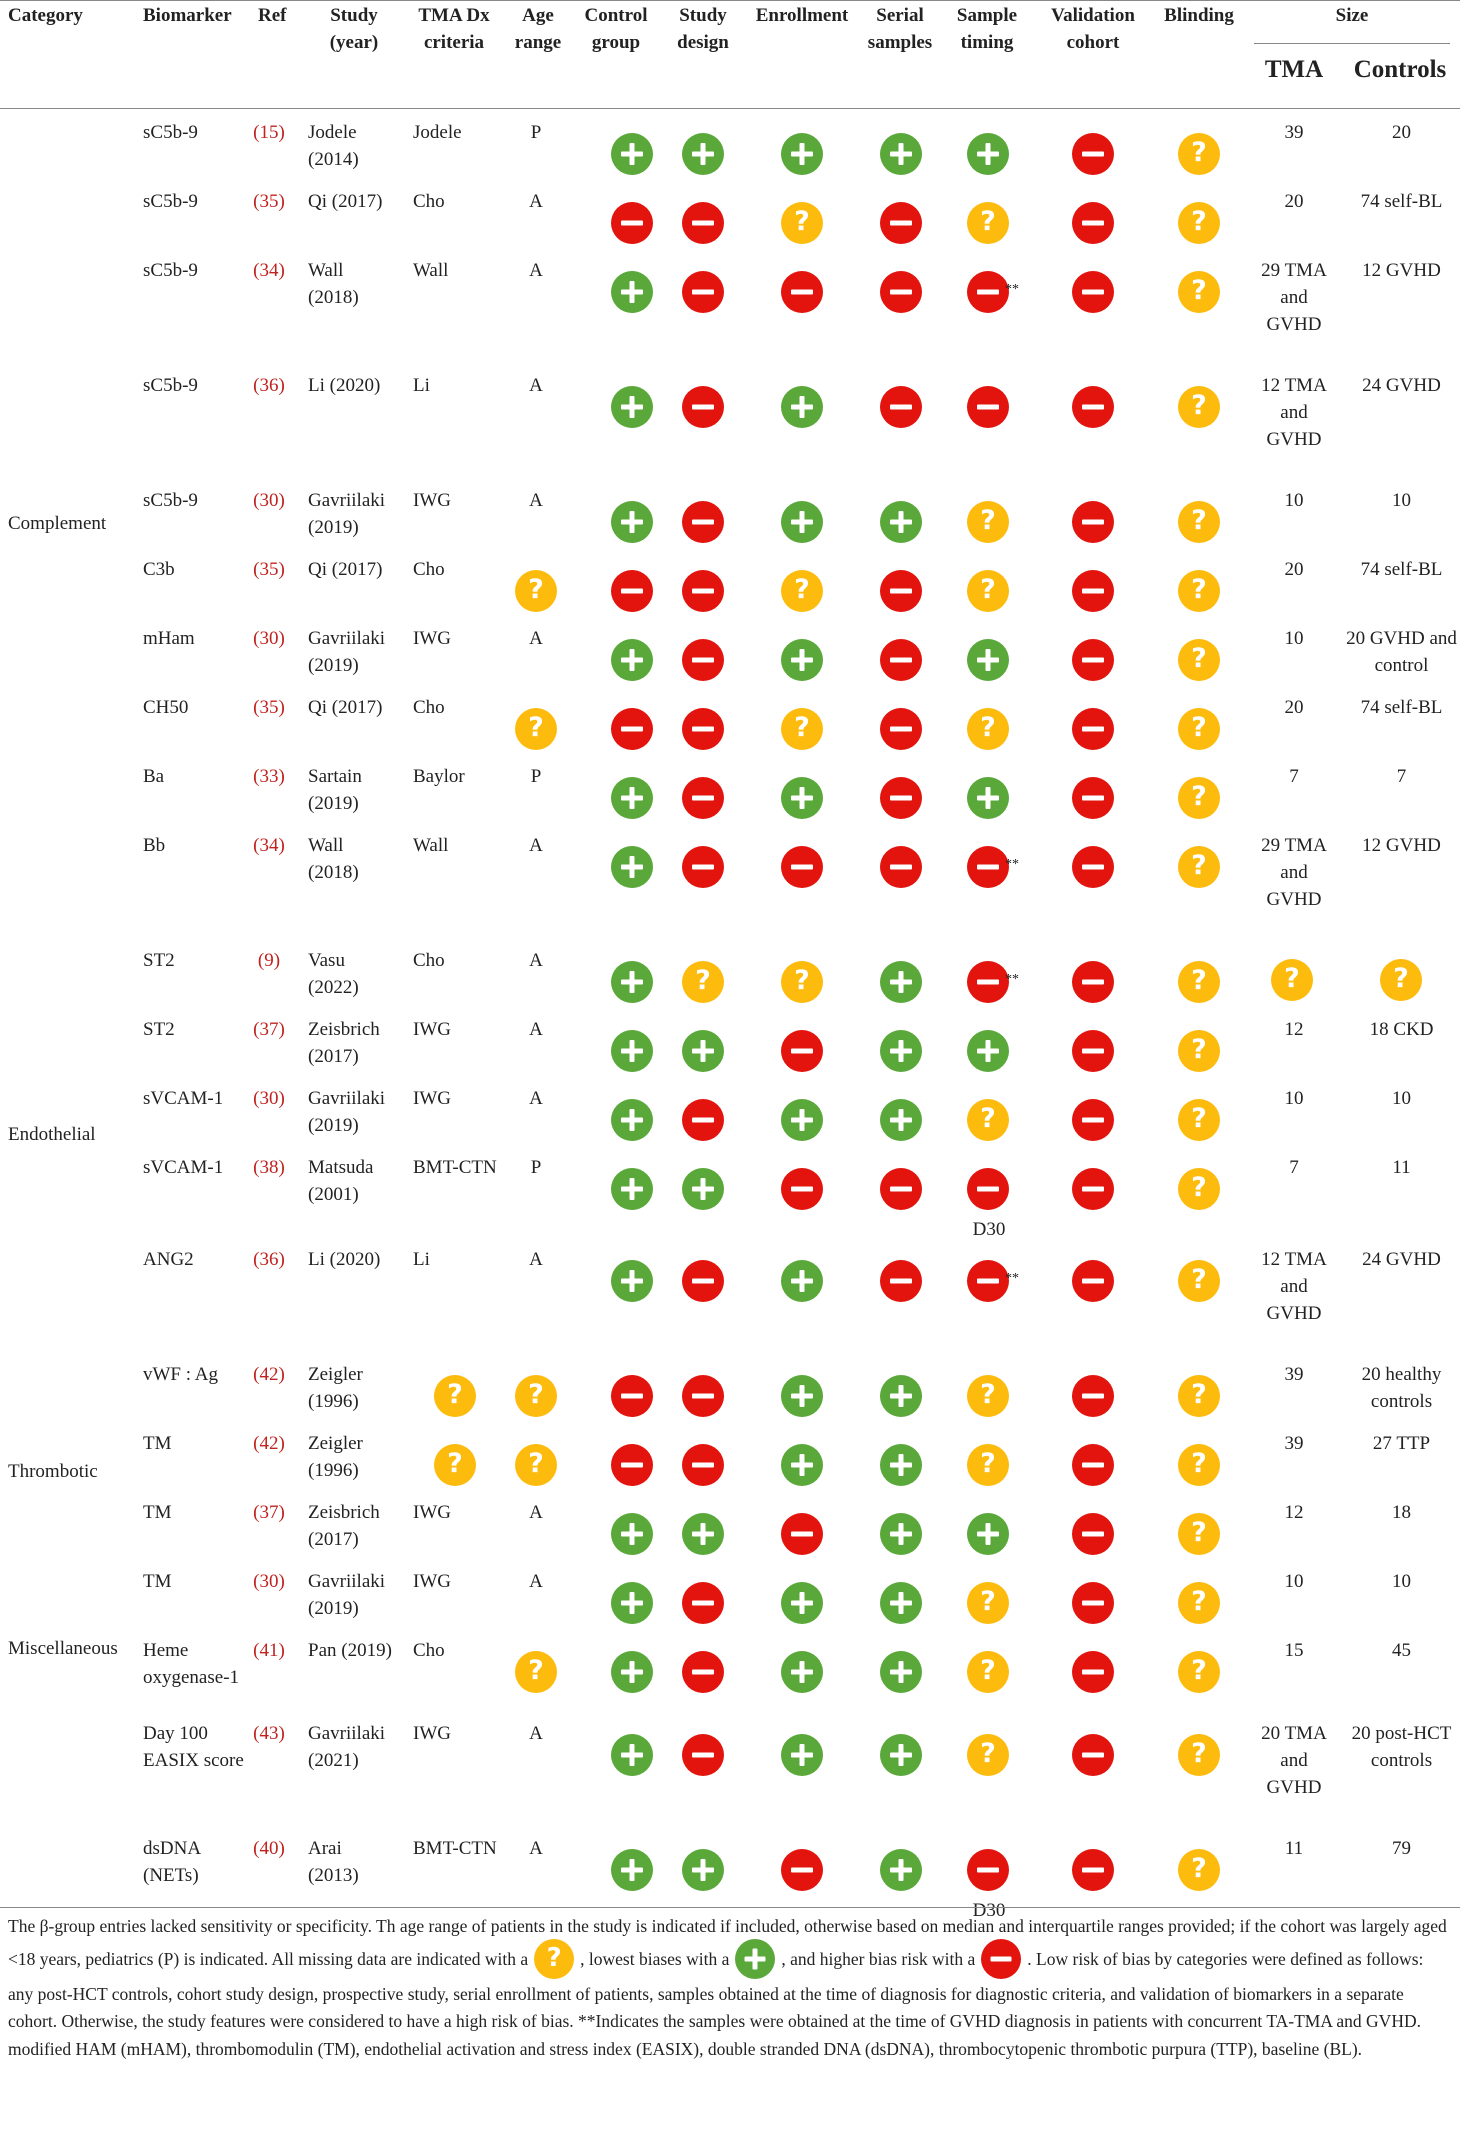  I want to click on category-label: Thrombotic, so click(53, 1471).